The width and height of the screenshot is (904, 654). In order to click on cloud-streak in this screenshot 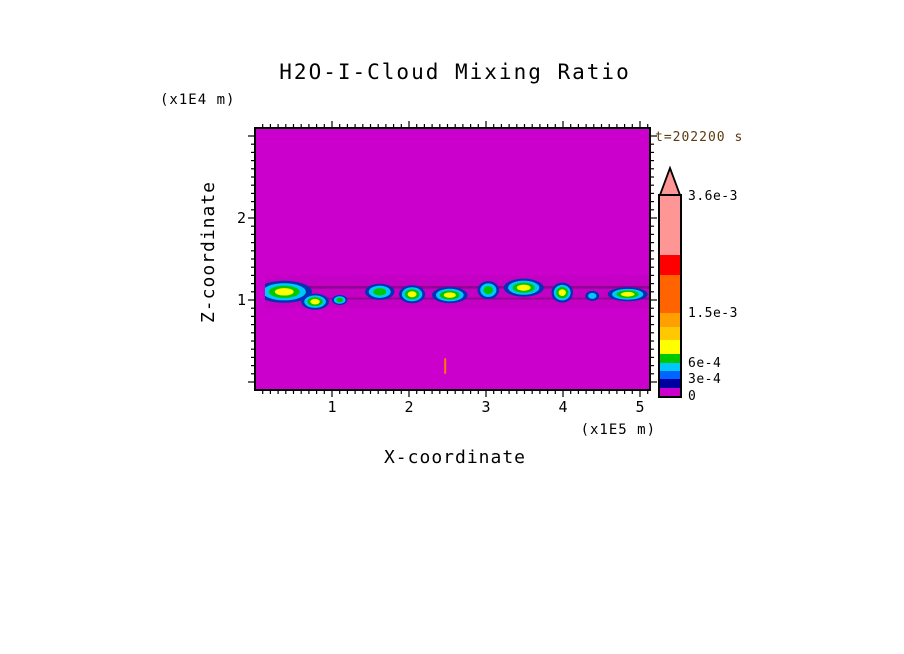, I will do `click(457, 287)`.